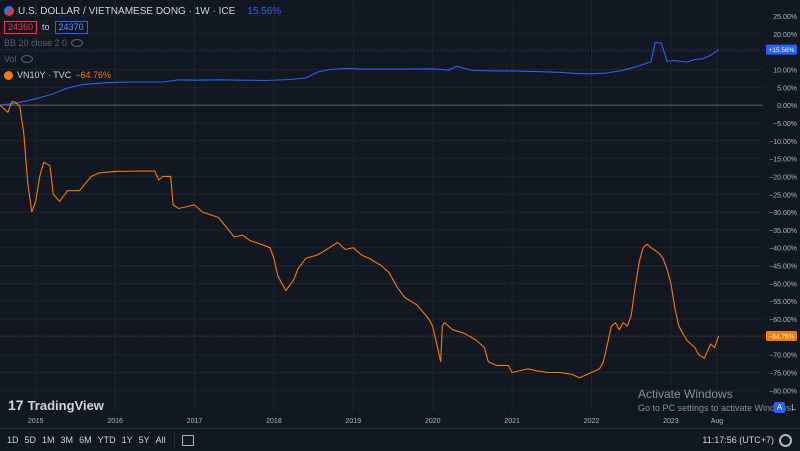 This screenshot has height=451, width=800. What do you see at coordinates (93, 75) in the screenshot?
I see `series2-change: −64.76%` at bounding box center [93, 75].